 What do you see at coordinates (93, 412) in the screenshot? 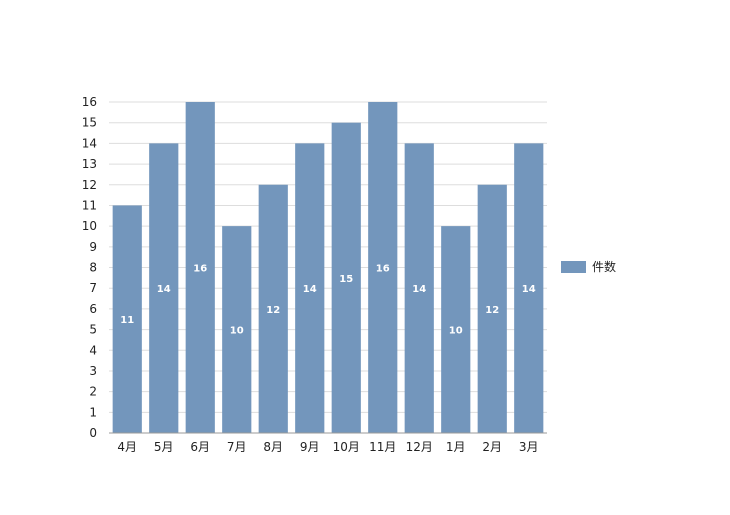
I see `y-tick-label: 1` at bounding box center [93, 412].